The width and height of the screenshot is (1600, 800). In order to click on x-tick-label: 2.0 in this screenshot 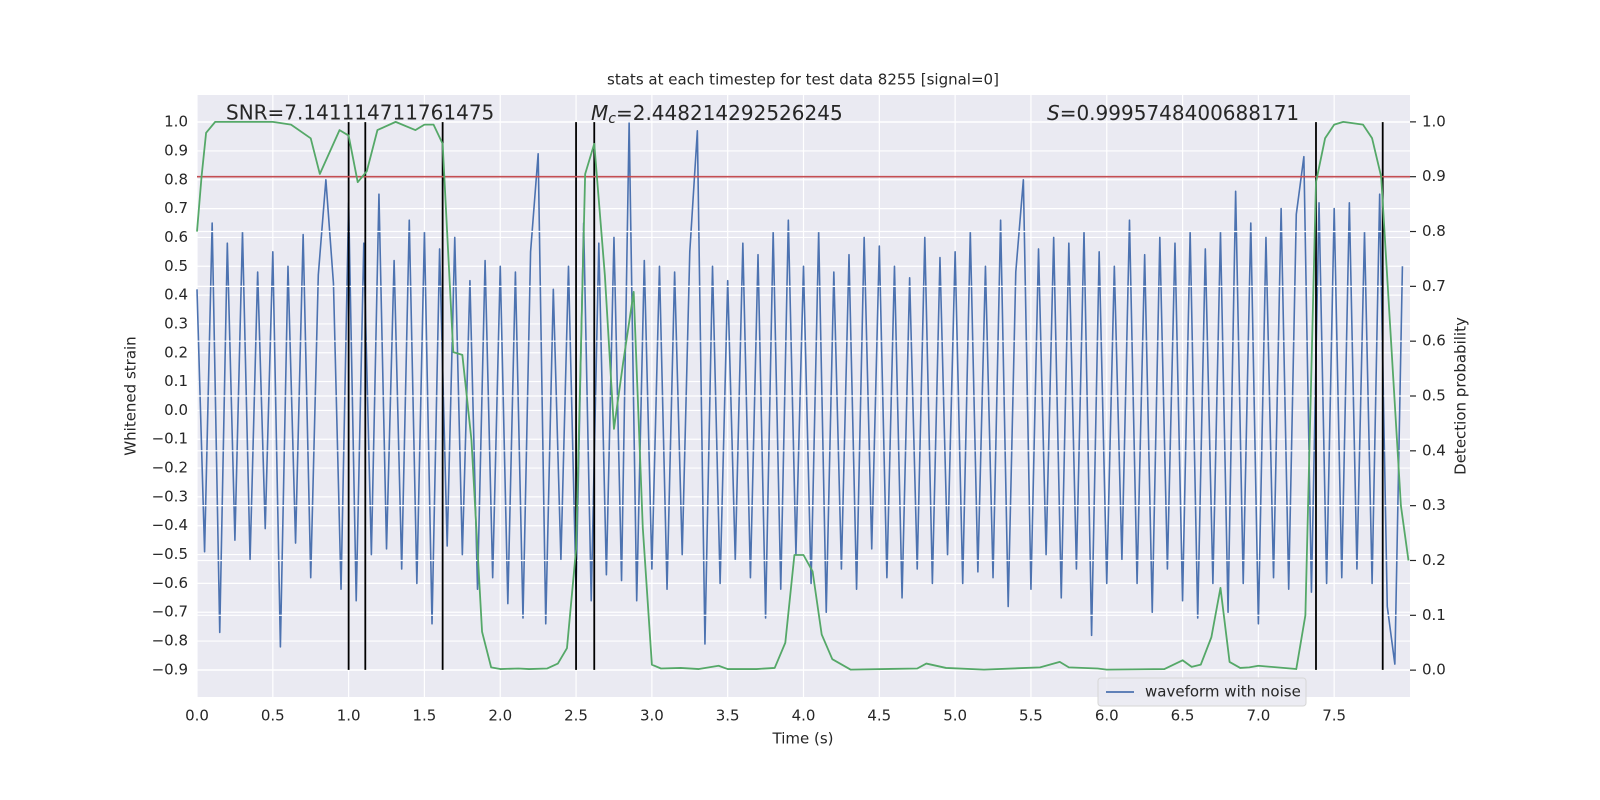, I will do `click(500, 716)`.